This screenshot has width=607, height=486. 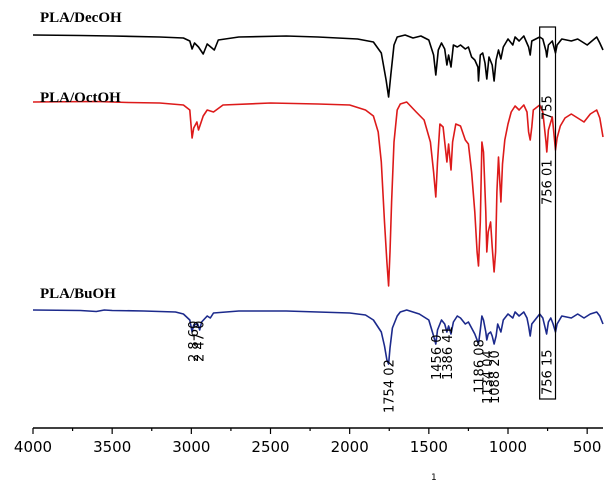 I want to click on highlight-box, so click(x=548, y=213).